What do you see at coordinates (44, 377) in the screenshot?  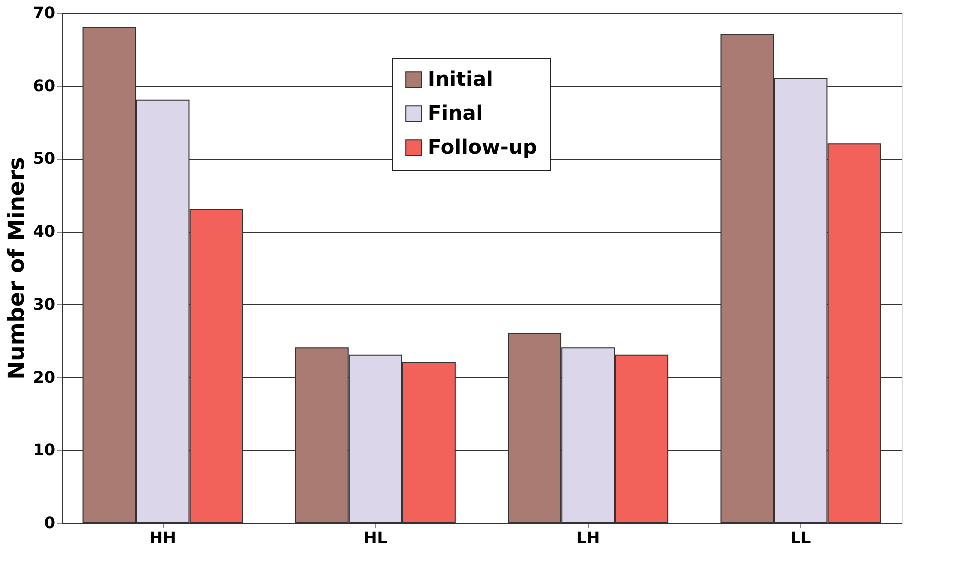 I see `y-tick-label: 20` at bounding box center [44, 377].